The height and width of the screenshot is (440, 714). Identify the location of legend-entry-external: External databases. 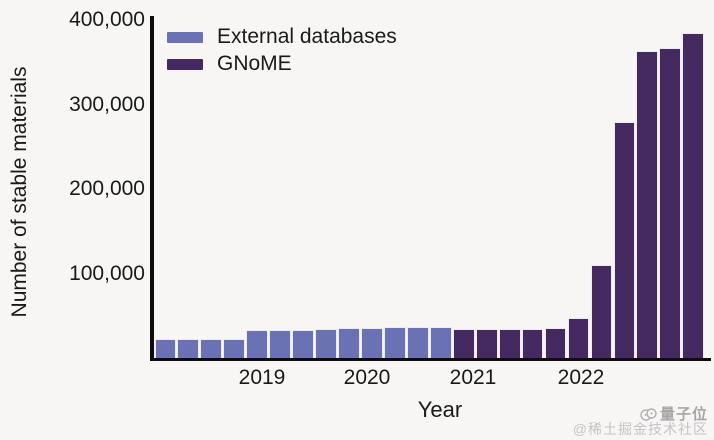
(282, 37).